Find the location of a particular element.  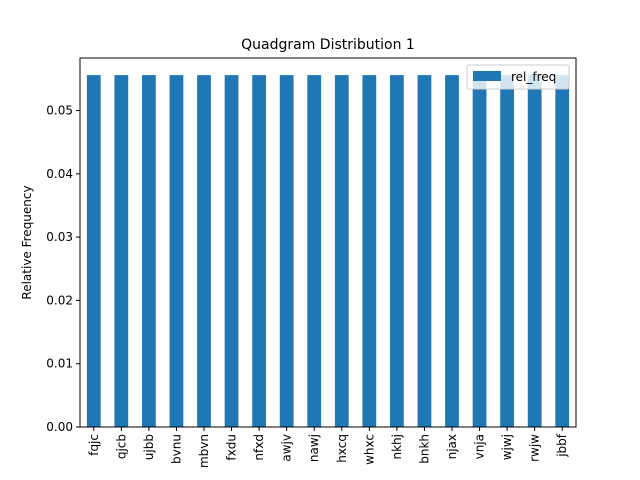

bar-nkhj is located at coordinates (397, 251).